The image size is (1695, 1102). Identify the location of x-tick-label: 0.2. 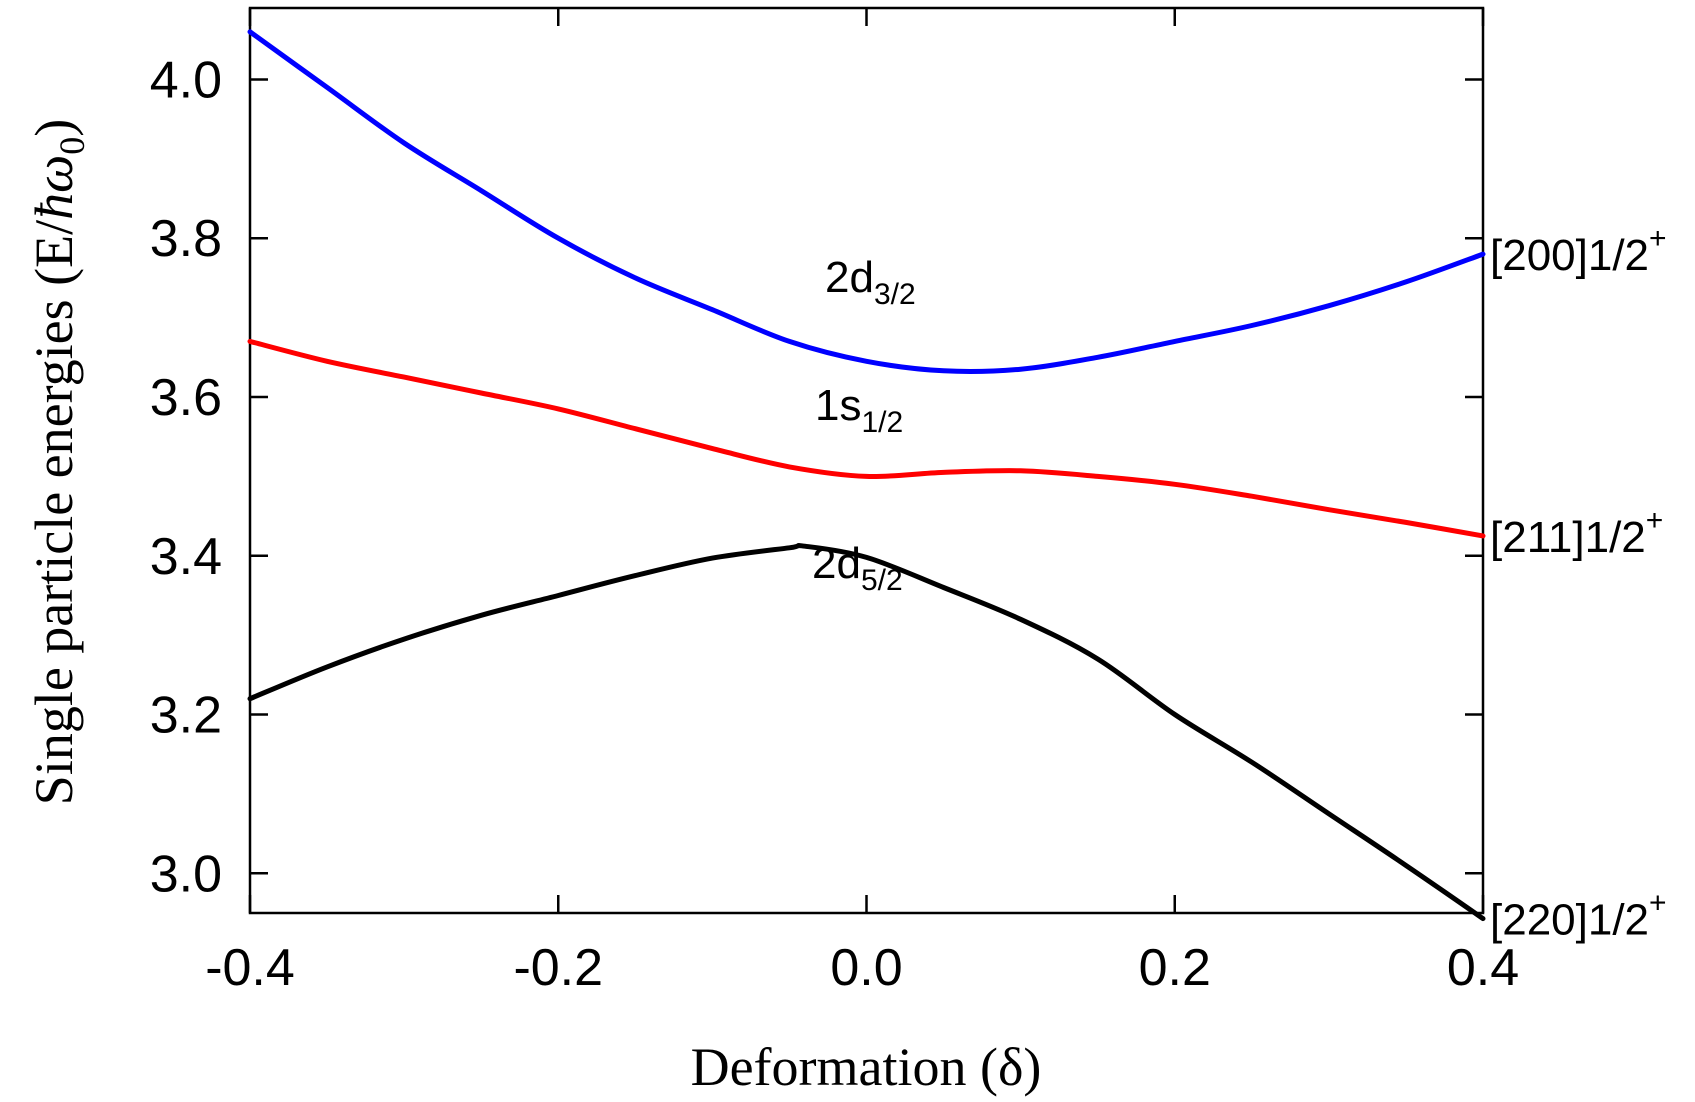
(1175, 968).